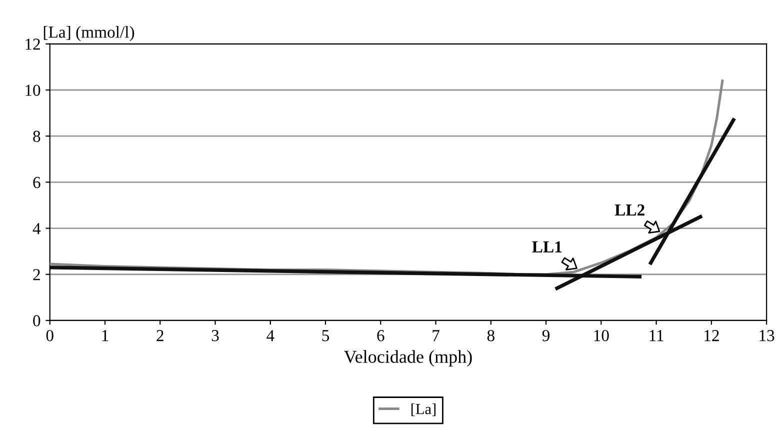  Describe the element at coordinates (711, 336) in the screenshot. I see `x-tick-label: 12` at that location.